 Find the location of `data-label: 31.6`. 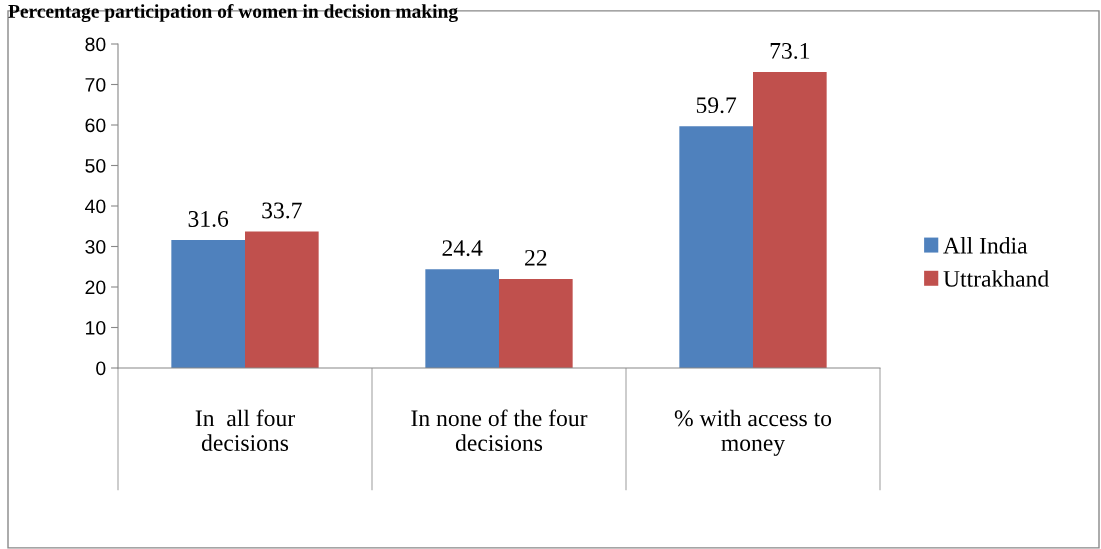

data-label: 31.6 is located at coordinates (208, 219).